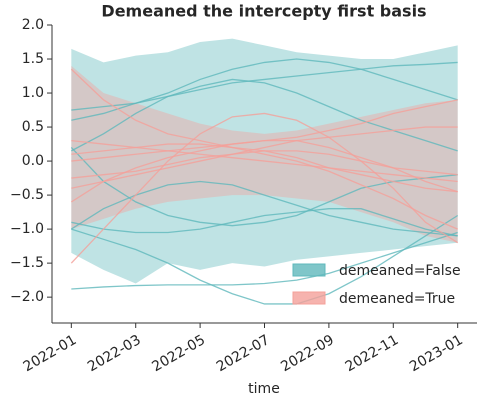  Describe the element at coordinates (33, 127) in the screenshot. I see `y-tick-label: 0.5` at that location.